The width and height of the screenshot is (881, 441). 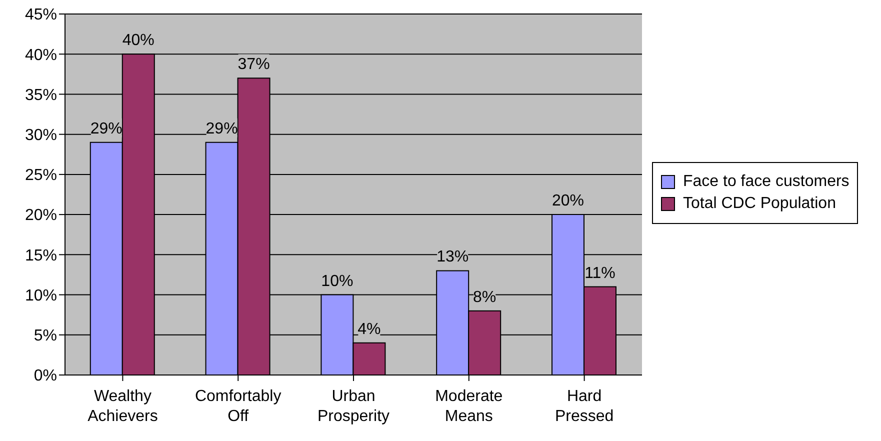 What do you see at coordinates (45, 376) in the screenshot?
I see `y-tick-label: 0%` at bounding box center [45, 376].